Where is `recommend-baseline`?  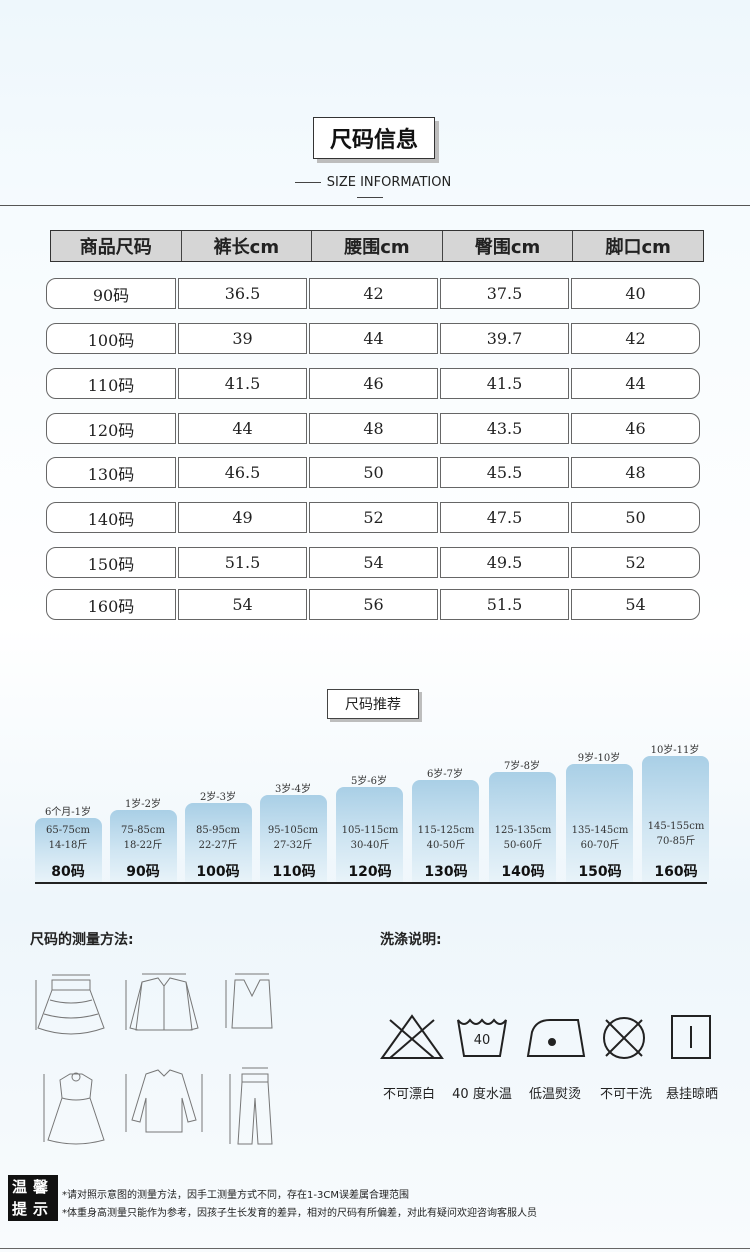
recommend-baseline is located at coordinates (371, 883).